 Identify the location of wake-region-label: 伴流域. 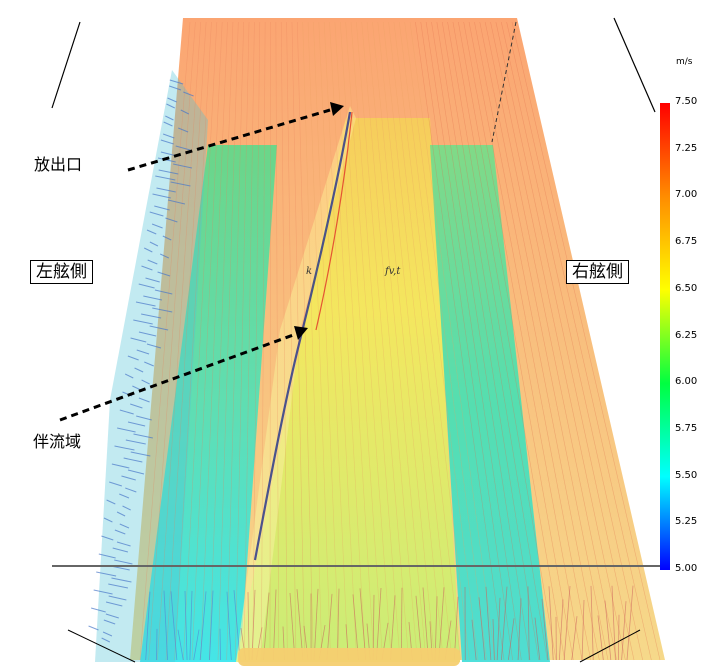
(57, 441).